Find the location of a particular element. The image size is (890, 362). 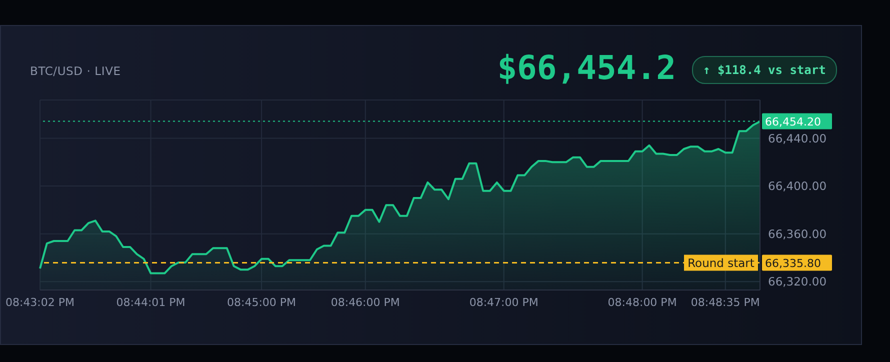

y-tick-label: 66,360.00 is located at coordinates (797, 233).